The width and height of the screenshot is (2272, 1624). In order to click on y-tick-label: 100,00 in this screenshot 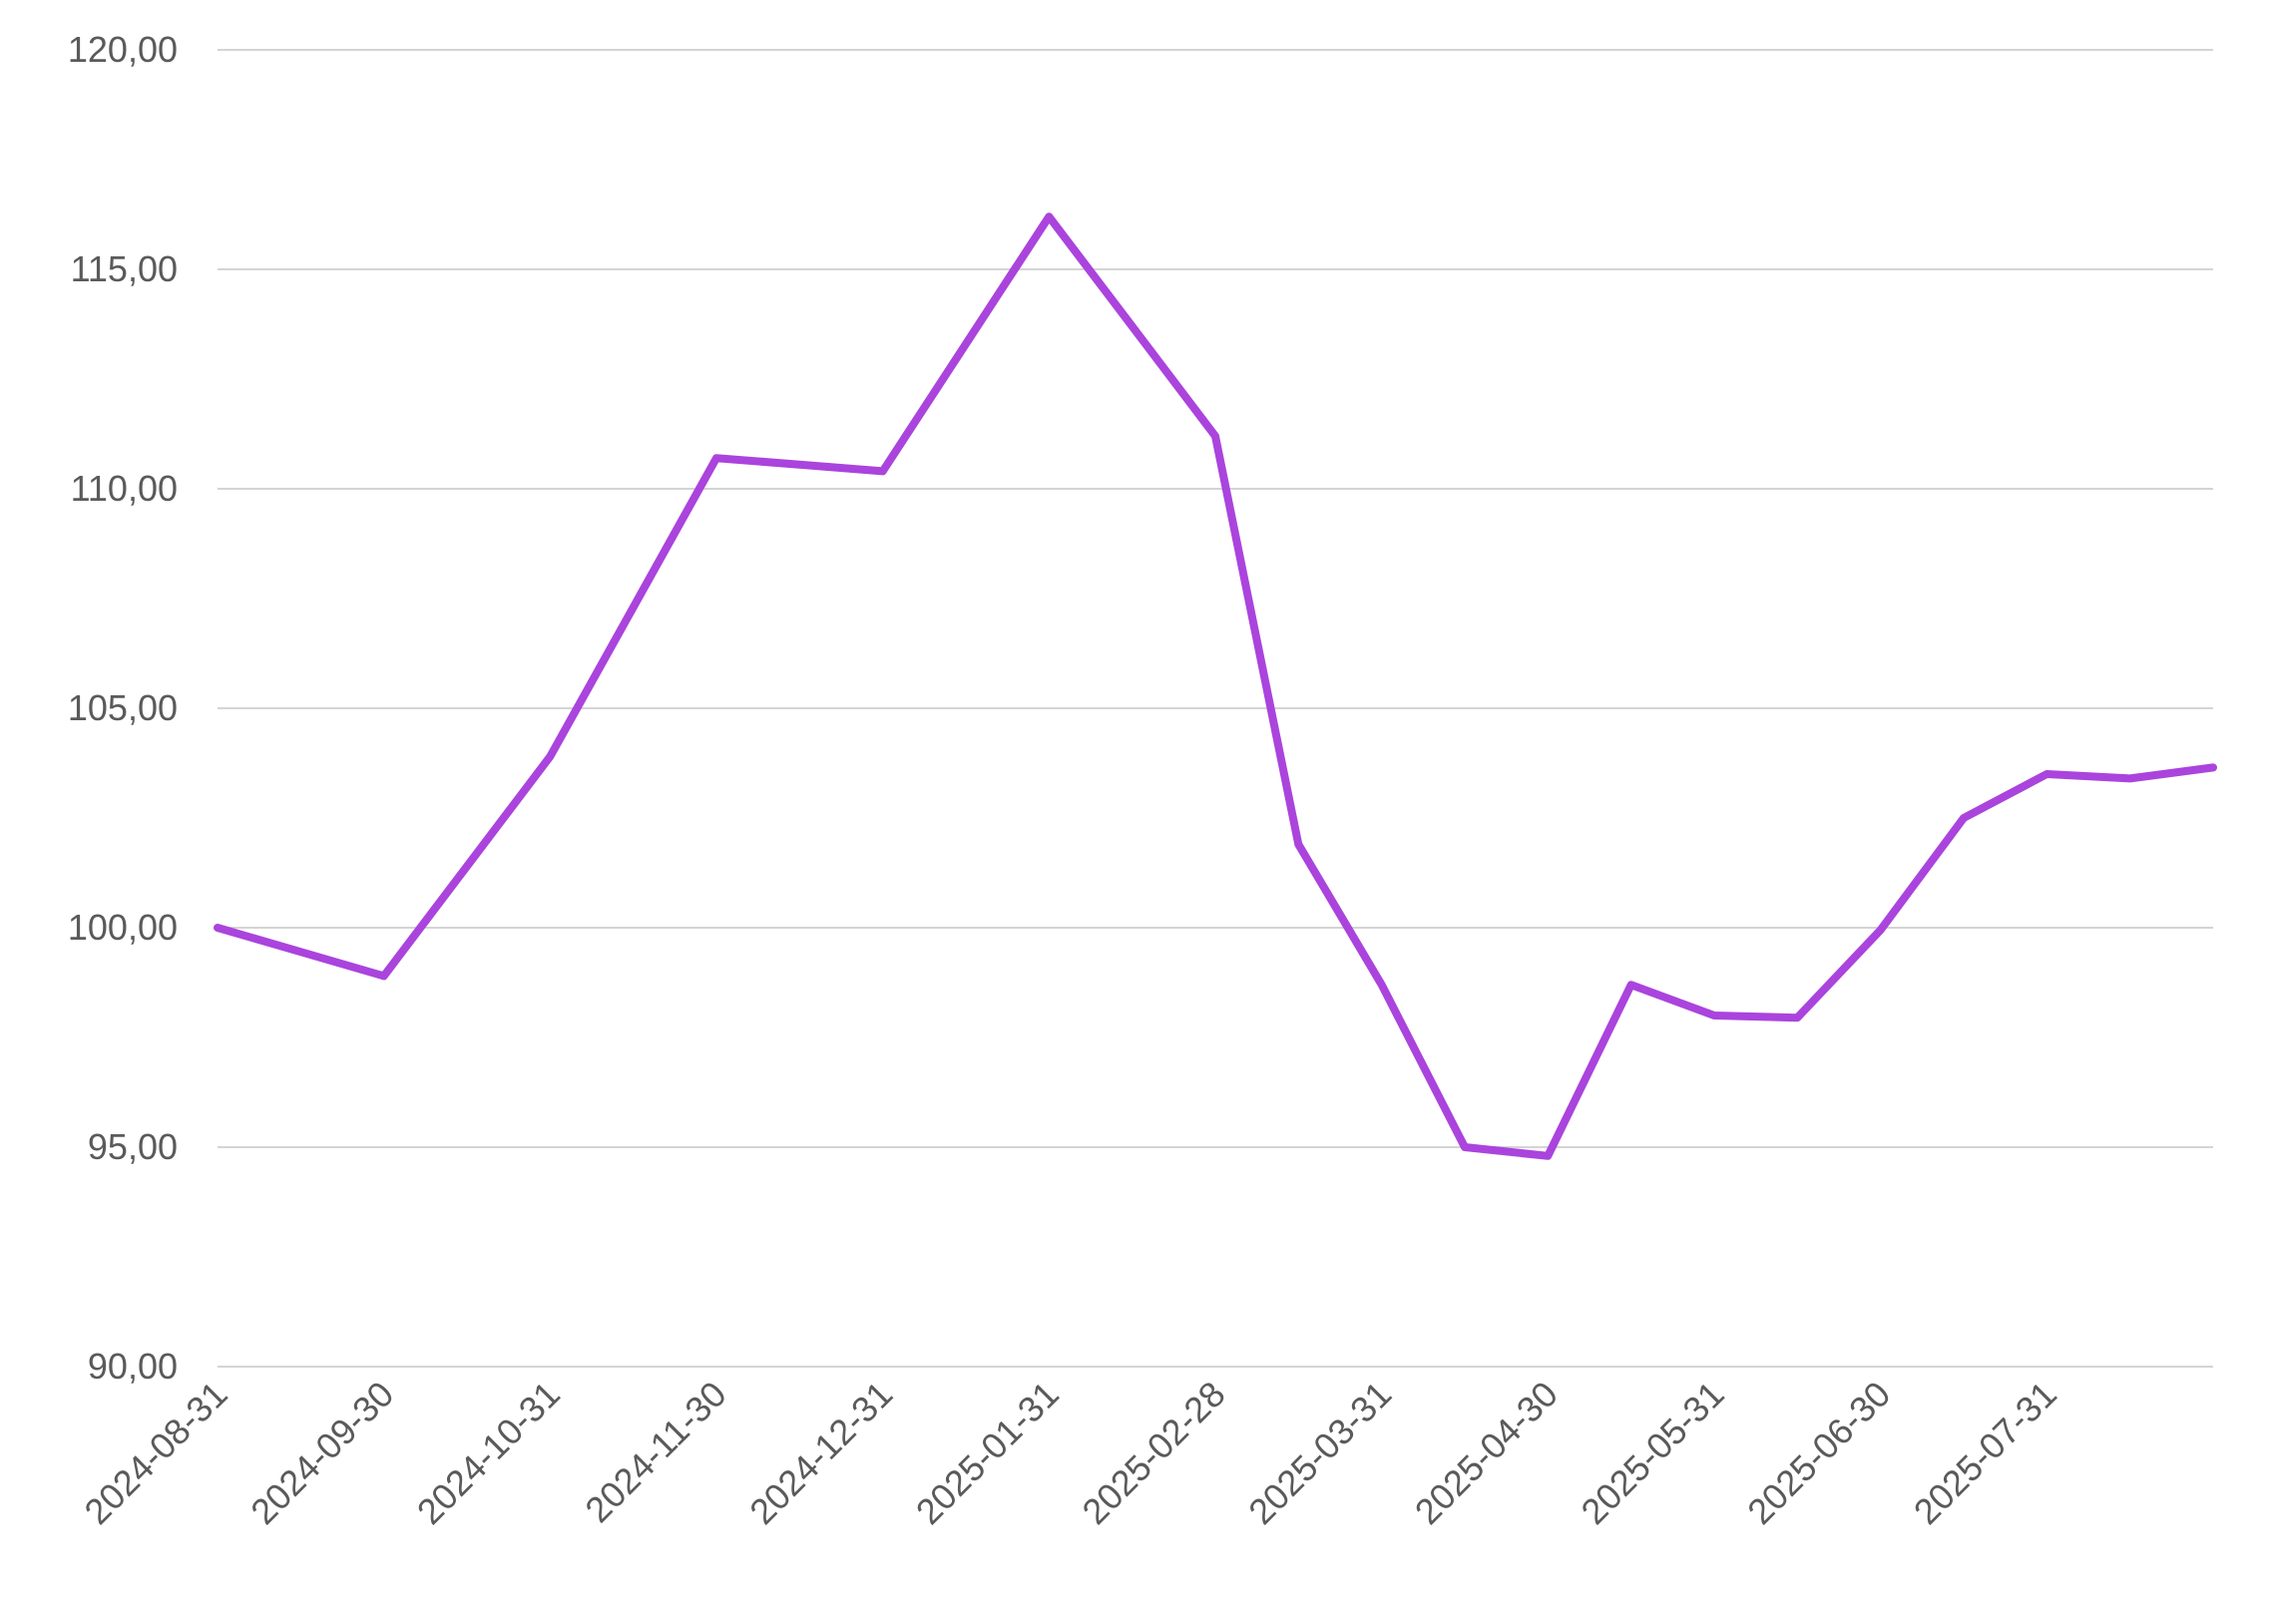, I will do `click(123, 927)`.